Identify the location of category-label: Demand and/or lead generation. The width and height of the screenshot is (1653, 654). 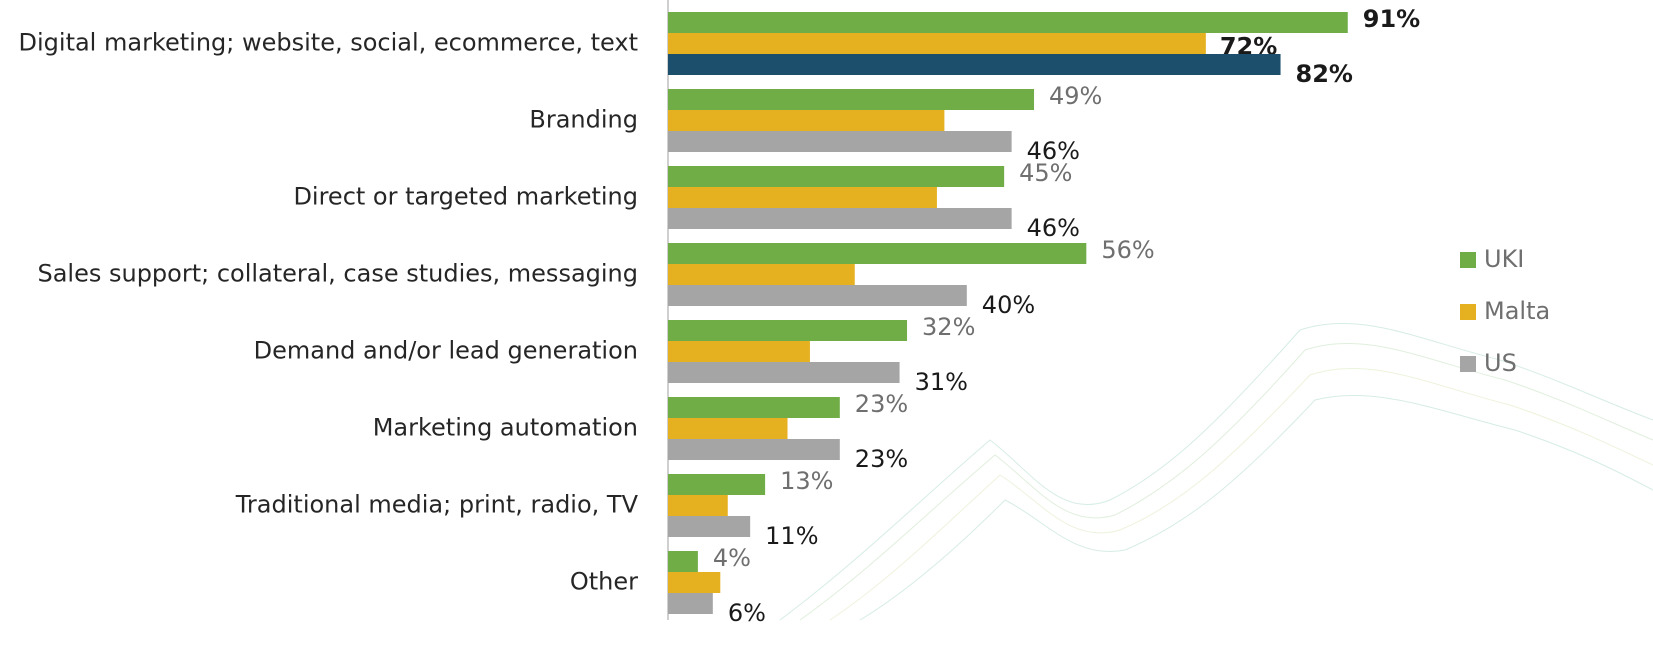
(446, 351).